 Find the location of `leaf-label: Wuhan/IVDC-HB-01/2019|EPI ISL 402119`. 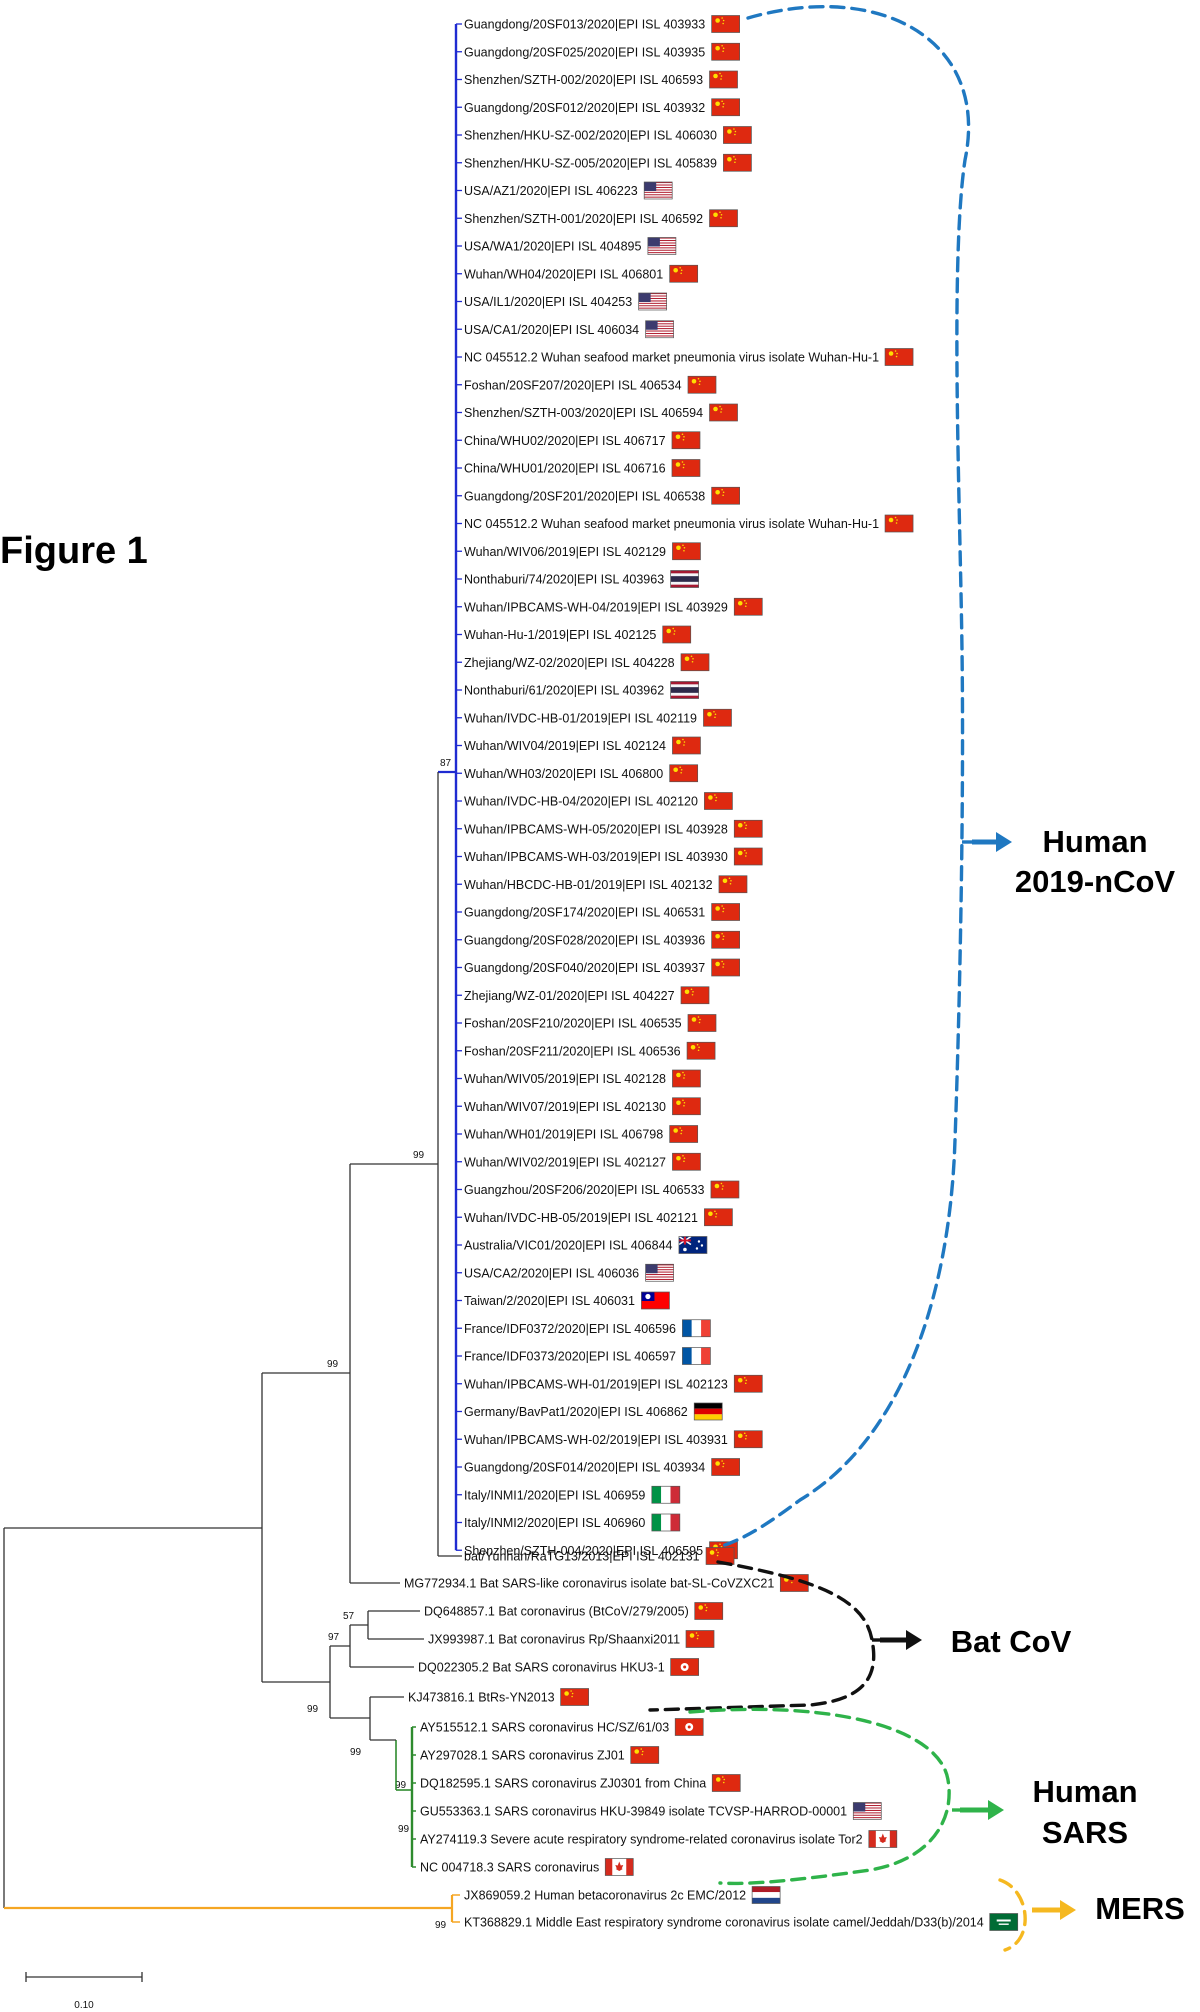

leaf-label: Wuhan/IVDC-HB-01/2019|EPI ISL 402119 is located at coordinates (580, 718).